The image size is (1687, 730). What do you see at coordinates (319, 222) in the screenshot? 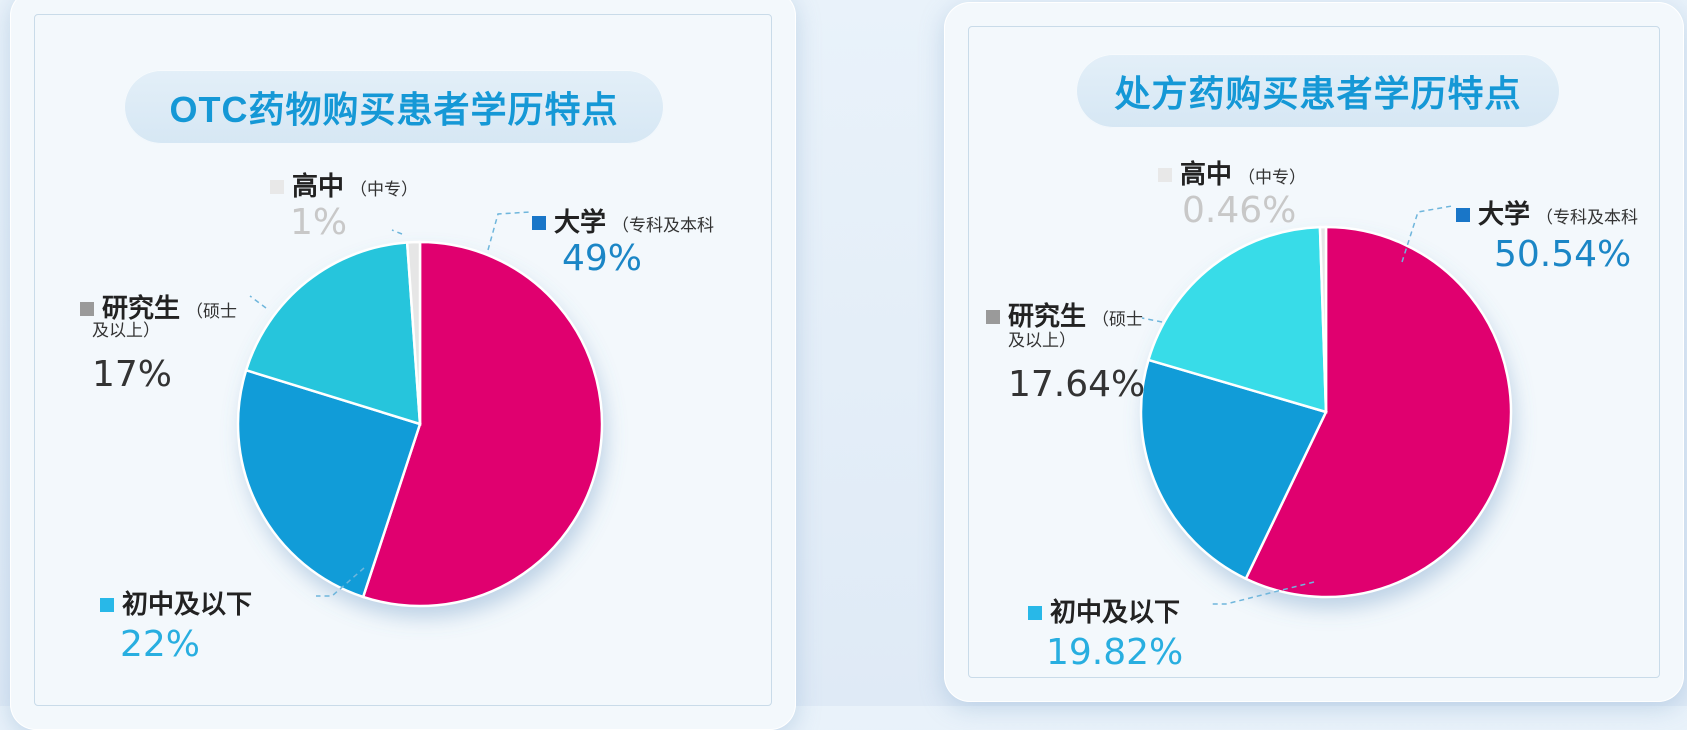
I see `pct-high-school: 1%` at bounding box center [319, 222].